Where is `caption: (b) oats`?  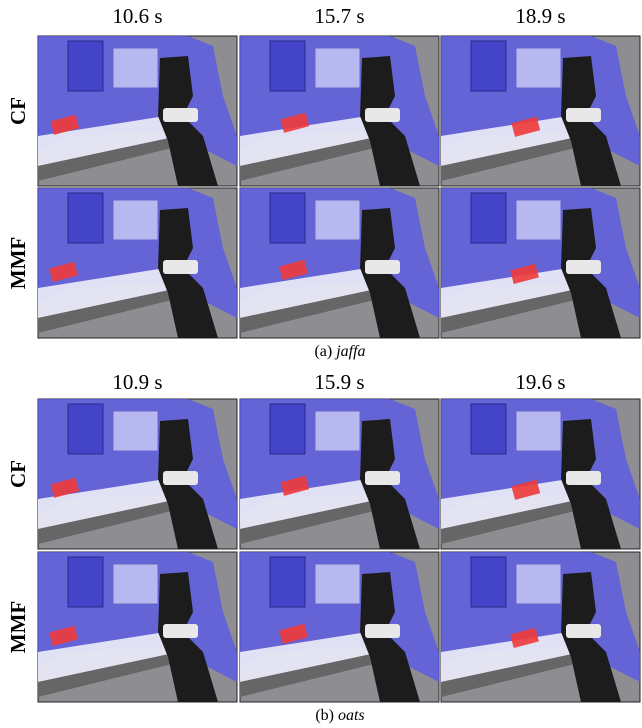
caption: (b) oats is located at coordinates (339, 715).